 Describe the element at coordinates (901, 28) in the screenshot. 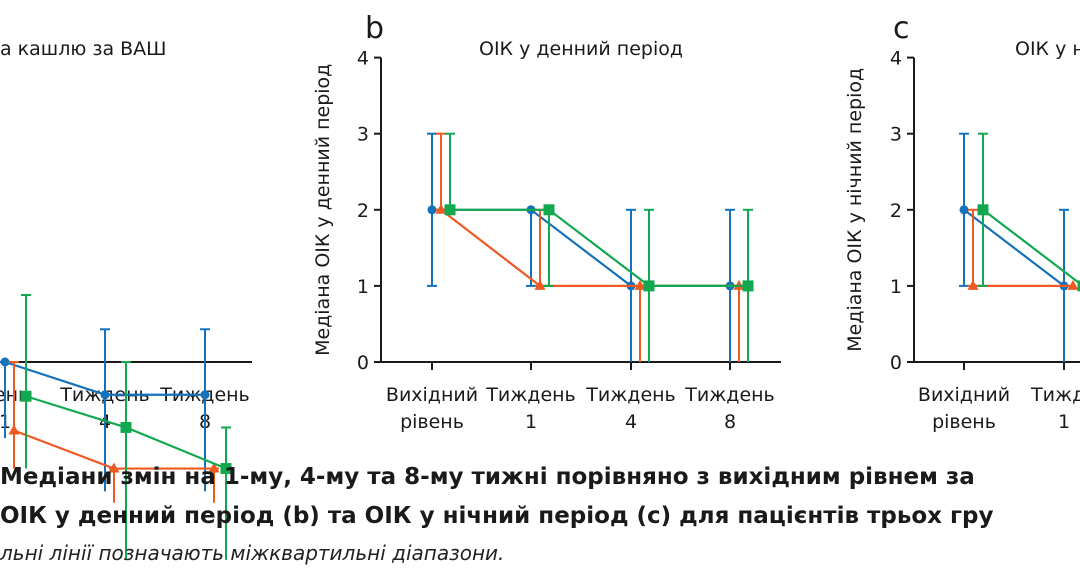

I see `panel-letter: c` at that location.